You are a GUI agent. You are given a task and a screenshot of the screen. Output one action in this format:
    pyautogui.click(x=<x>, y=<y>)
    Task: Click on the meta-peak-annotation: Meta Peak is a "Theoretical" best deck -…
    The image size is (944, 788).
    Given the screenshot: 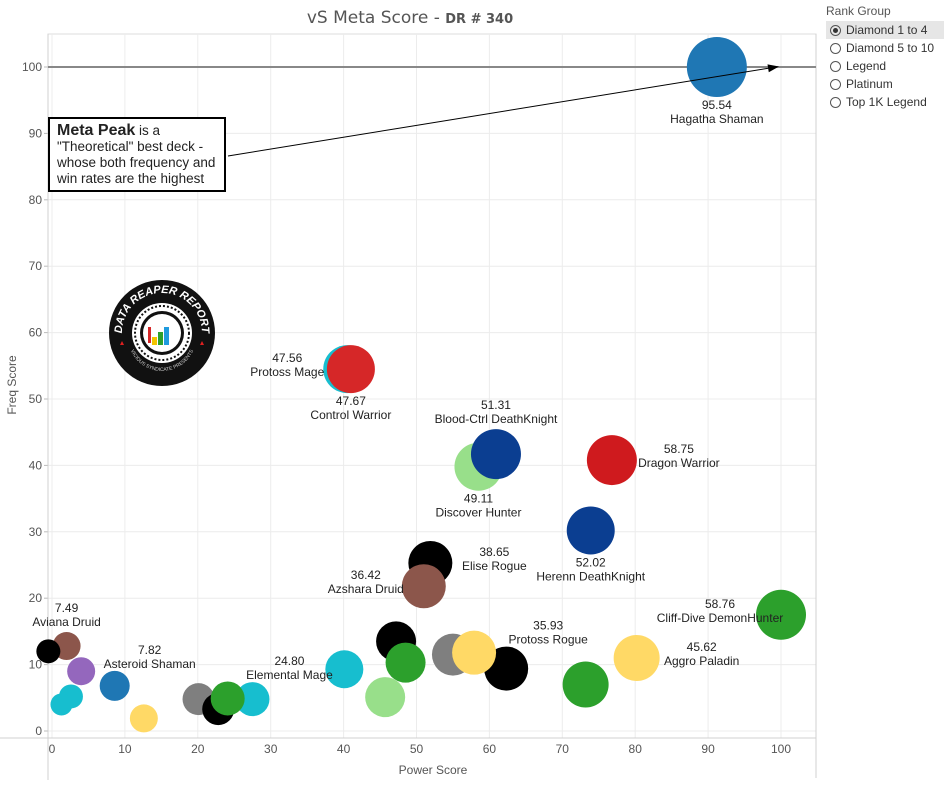 What is the action you would take?
    pyautogui.click(x=137, y=154)
    